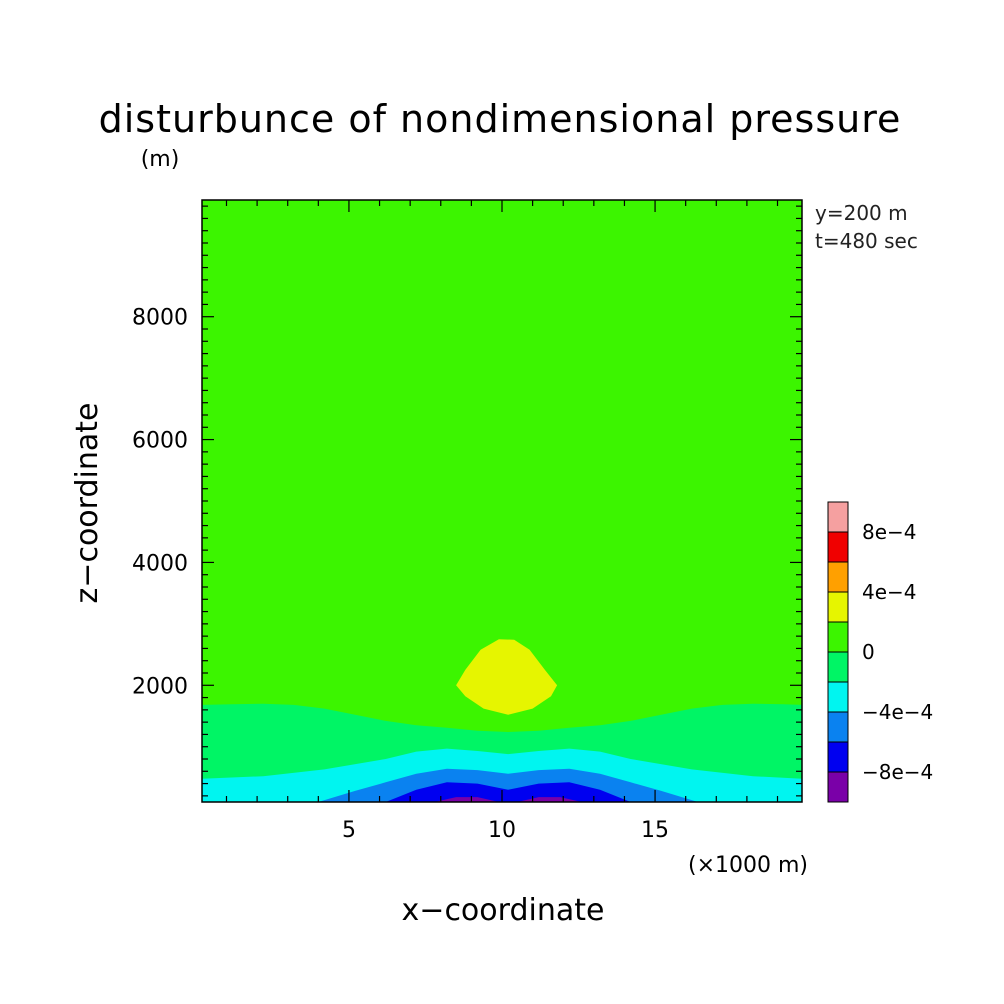  I want to click on x-axis-label: x−coordinate, so click(503, 910).